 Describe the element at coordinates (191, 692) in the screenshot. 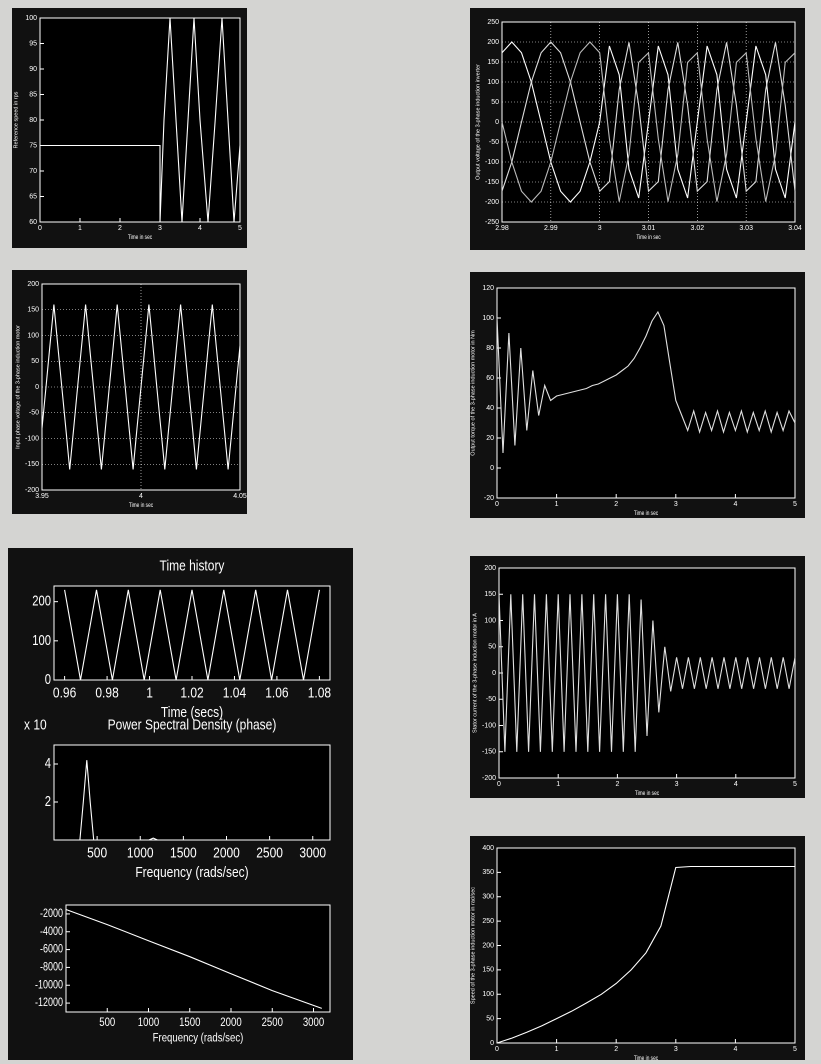

I see `x-tick-label: 1.02` at that location.